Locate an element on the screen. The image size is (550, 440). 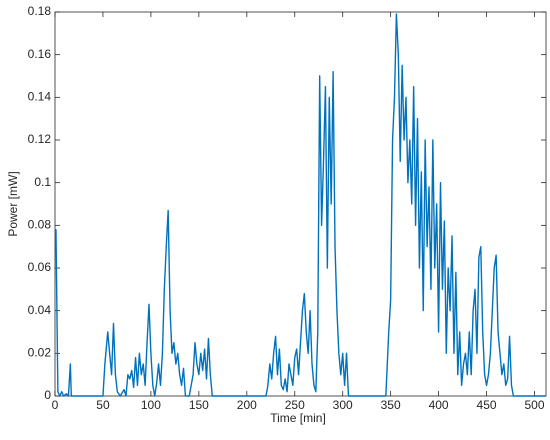
y-tick-label: 0.02 is located at coordinates (40, 353).